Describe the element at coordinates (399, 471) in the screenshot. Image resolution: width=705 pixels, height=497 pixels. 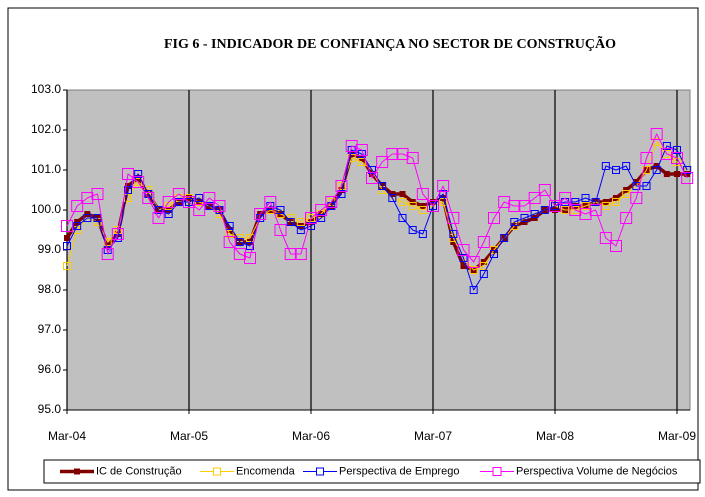
I see `legend-label: Perspectiva de Emprego` at that location.